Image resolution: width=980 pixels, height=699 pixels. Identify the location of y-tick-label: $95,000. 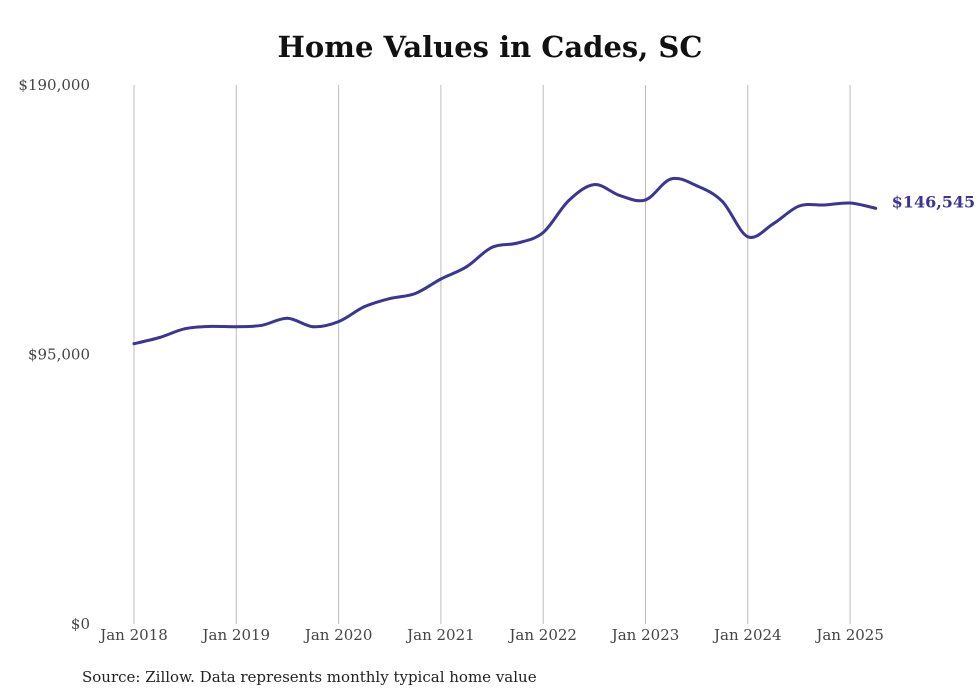
(59, 355).